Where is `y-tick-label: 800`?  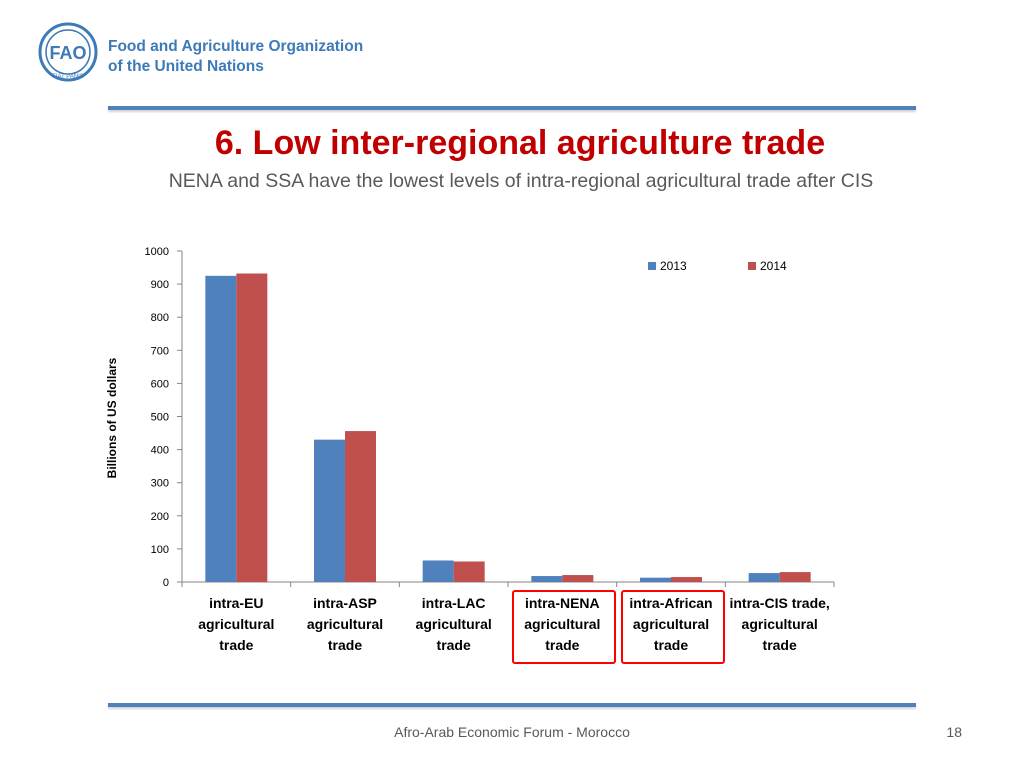
y-tick-label: 800 is located at coordinates (160, 318).